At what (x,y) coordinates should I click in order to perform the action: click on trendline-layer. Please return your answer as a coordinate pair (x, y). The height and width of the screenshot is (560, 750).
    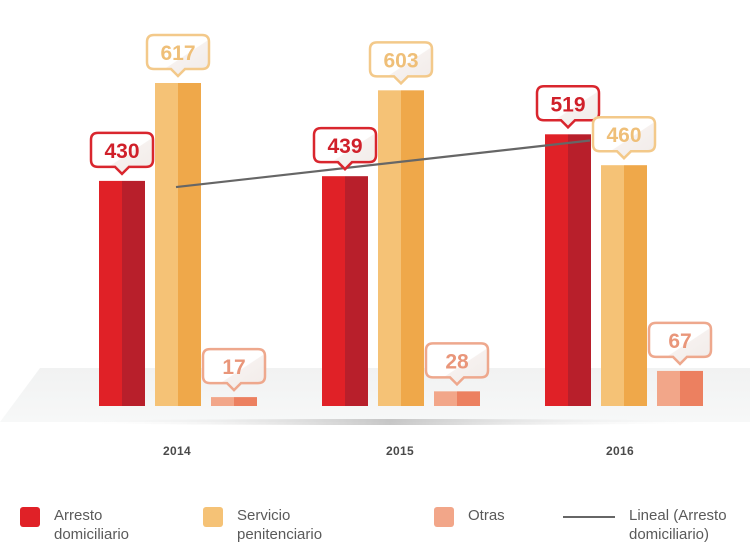
    Looking at the image, I should click on (383, 164).